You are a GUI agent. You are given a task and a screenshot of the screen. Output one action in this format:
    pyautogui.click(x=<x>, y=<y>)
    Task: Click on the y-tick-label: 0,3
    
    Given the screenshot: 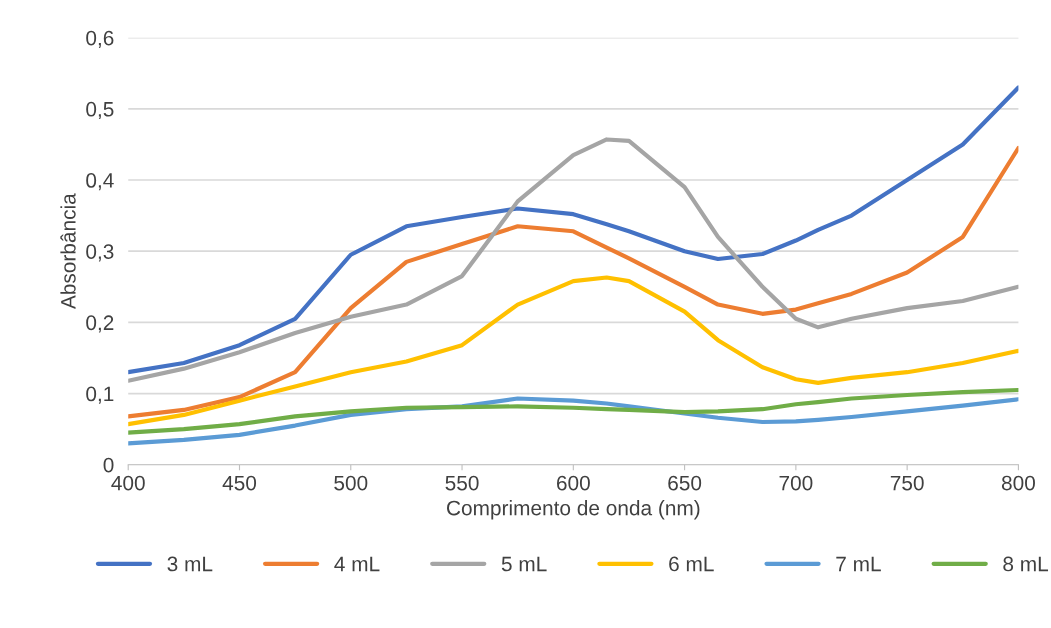 What is the action you would take?
    pyautogui.click(x=100, y=253)
    